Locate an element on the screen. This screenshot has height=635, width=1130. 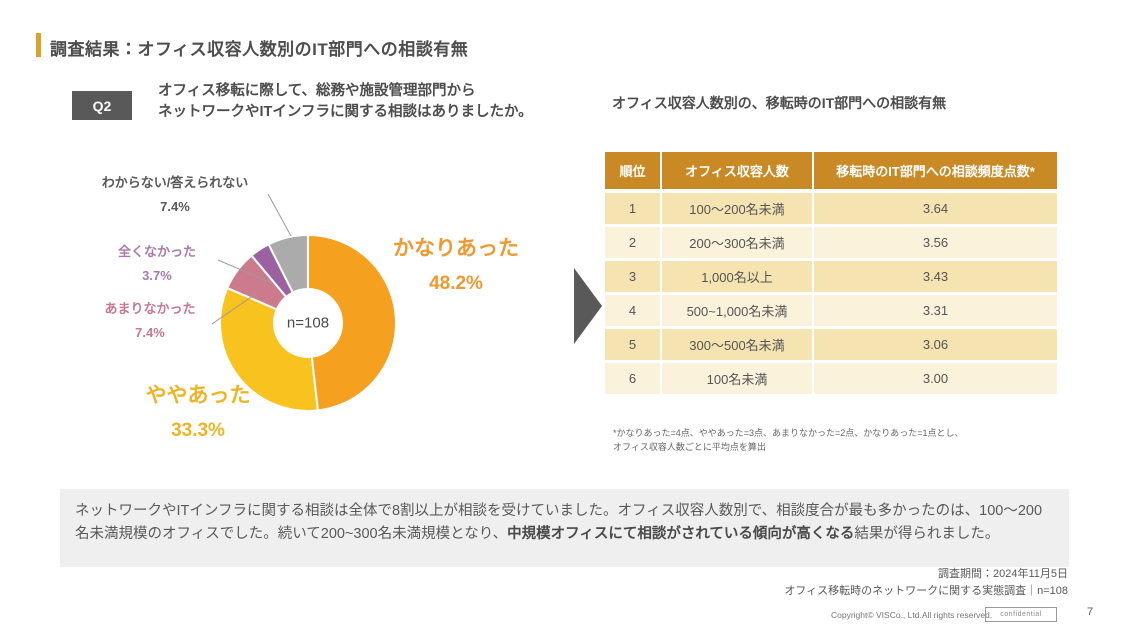
summary-text-bold: 中規模オフィスにて相談がされている傾向が高くなる is located at coordinates (681, 534).